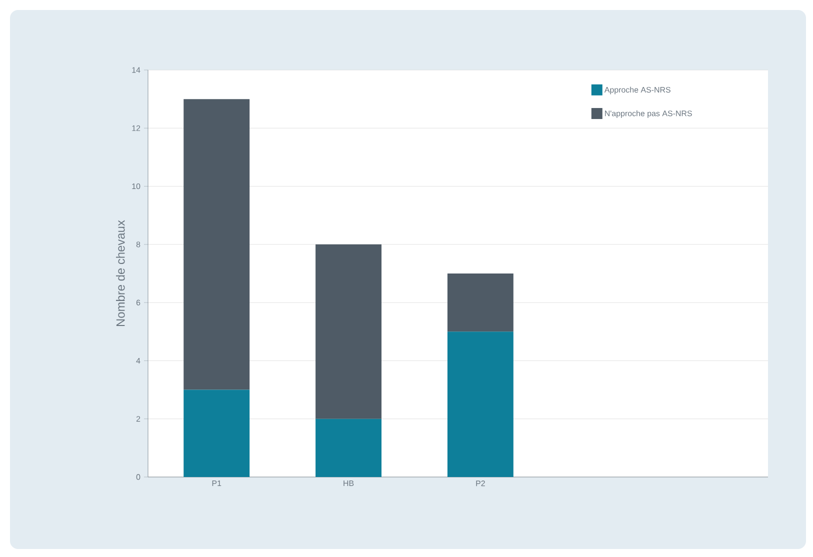 The image size is (813, 557). I want to click on y-axis-title: Nombre de chevaux, so click(120, 273).